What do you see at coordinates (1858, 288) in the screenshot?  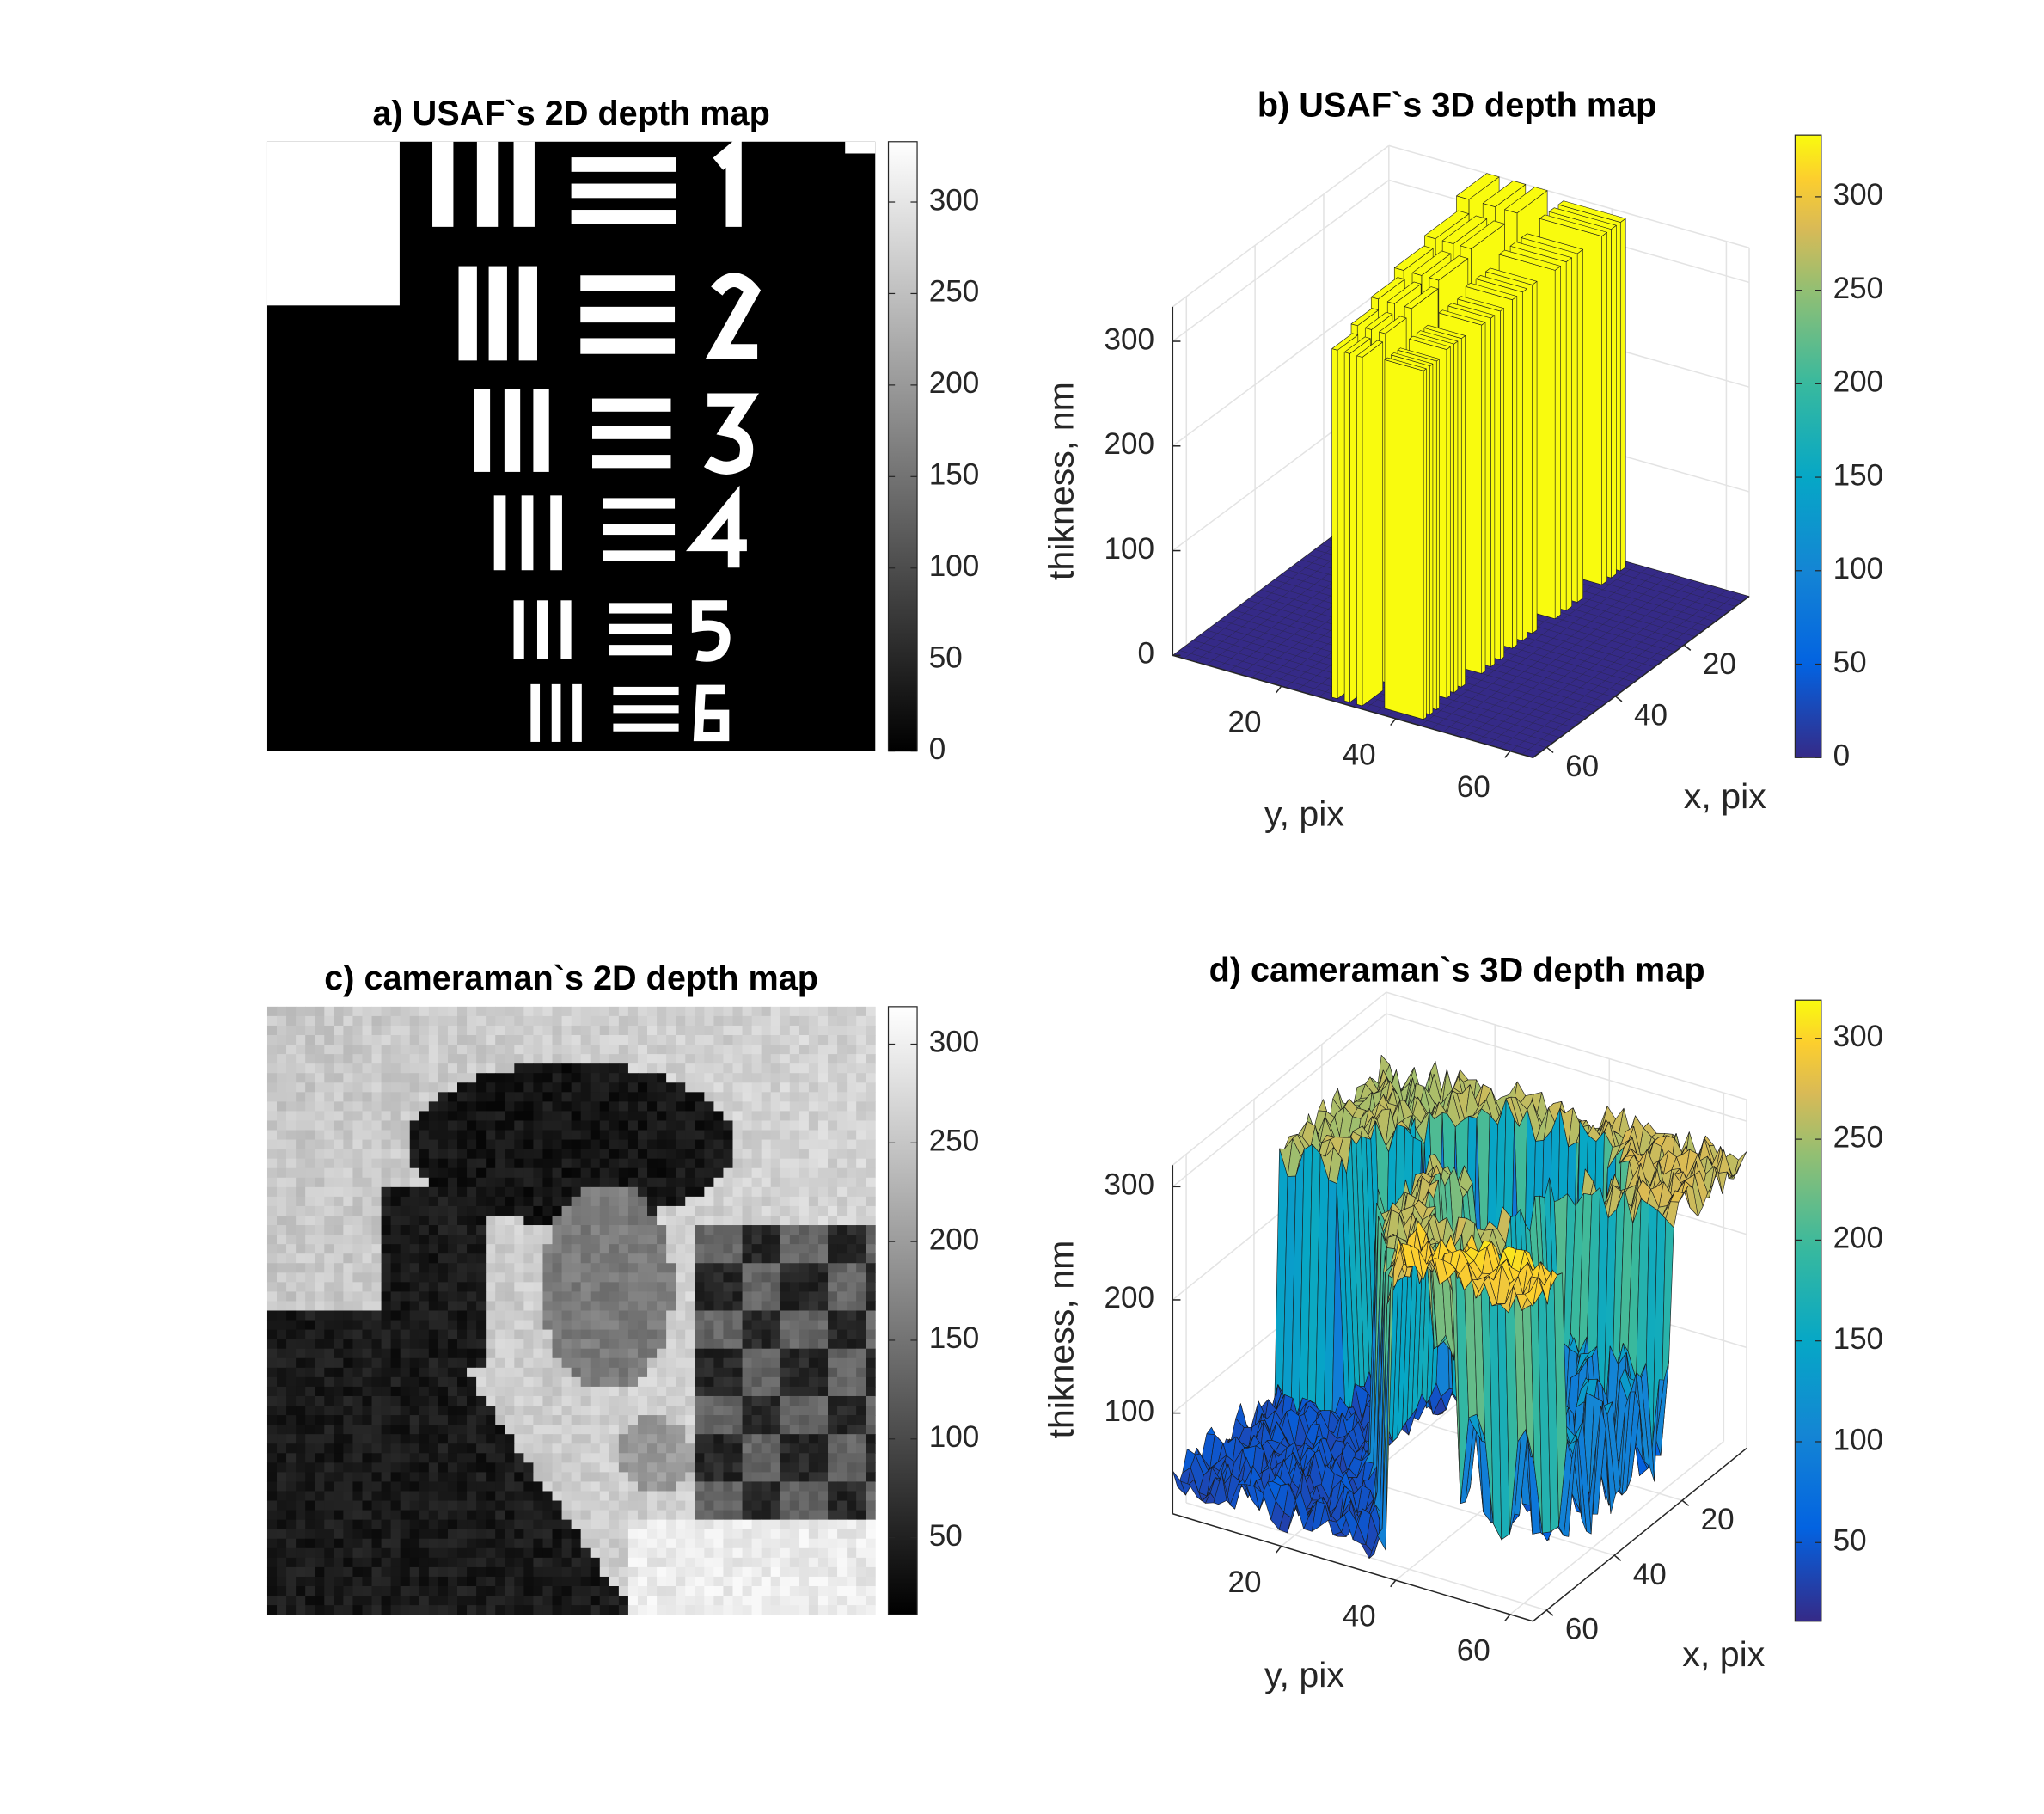 I see `colorbar-tick-label: 250` at bounding box center [1858, 288].